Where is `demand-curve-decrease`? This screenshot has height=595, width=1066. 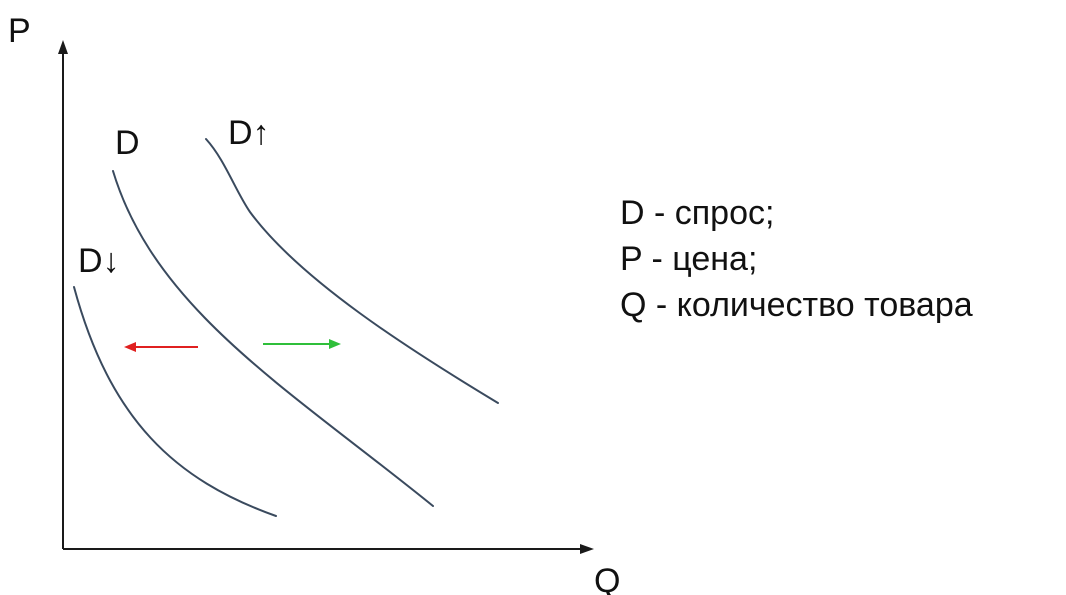
demand-curve-decrease is located at coordinates (175, 401).